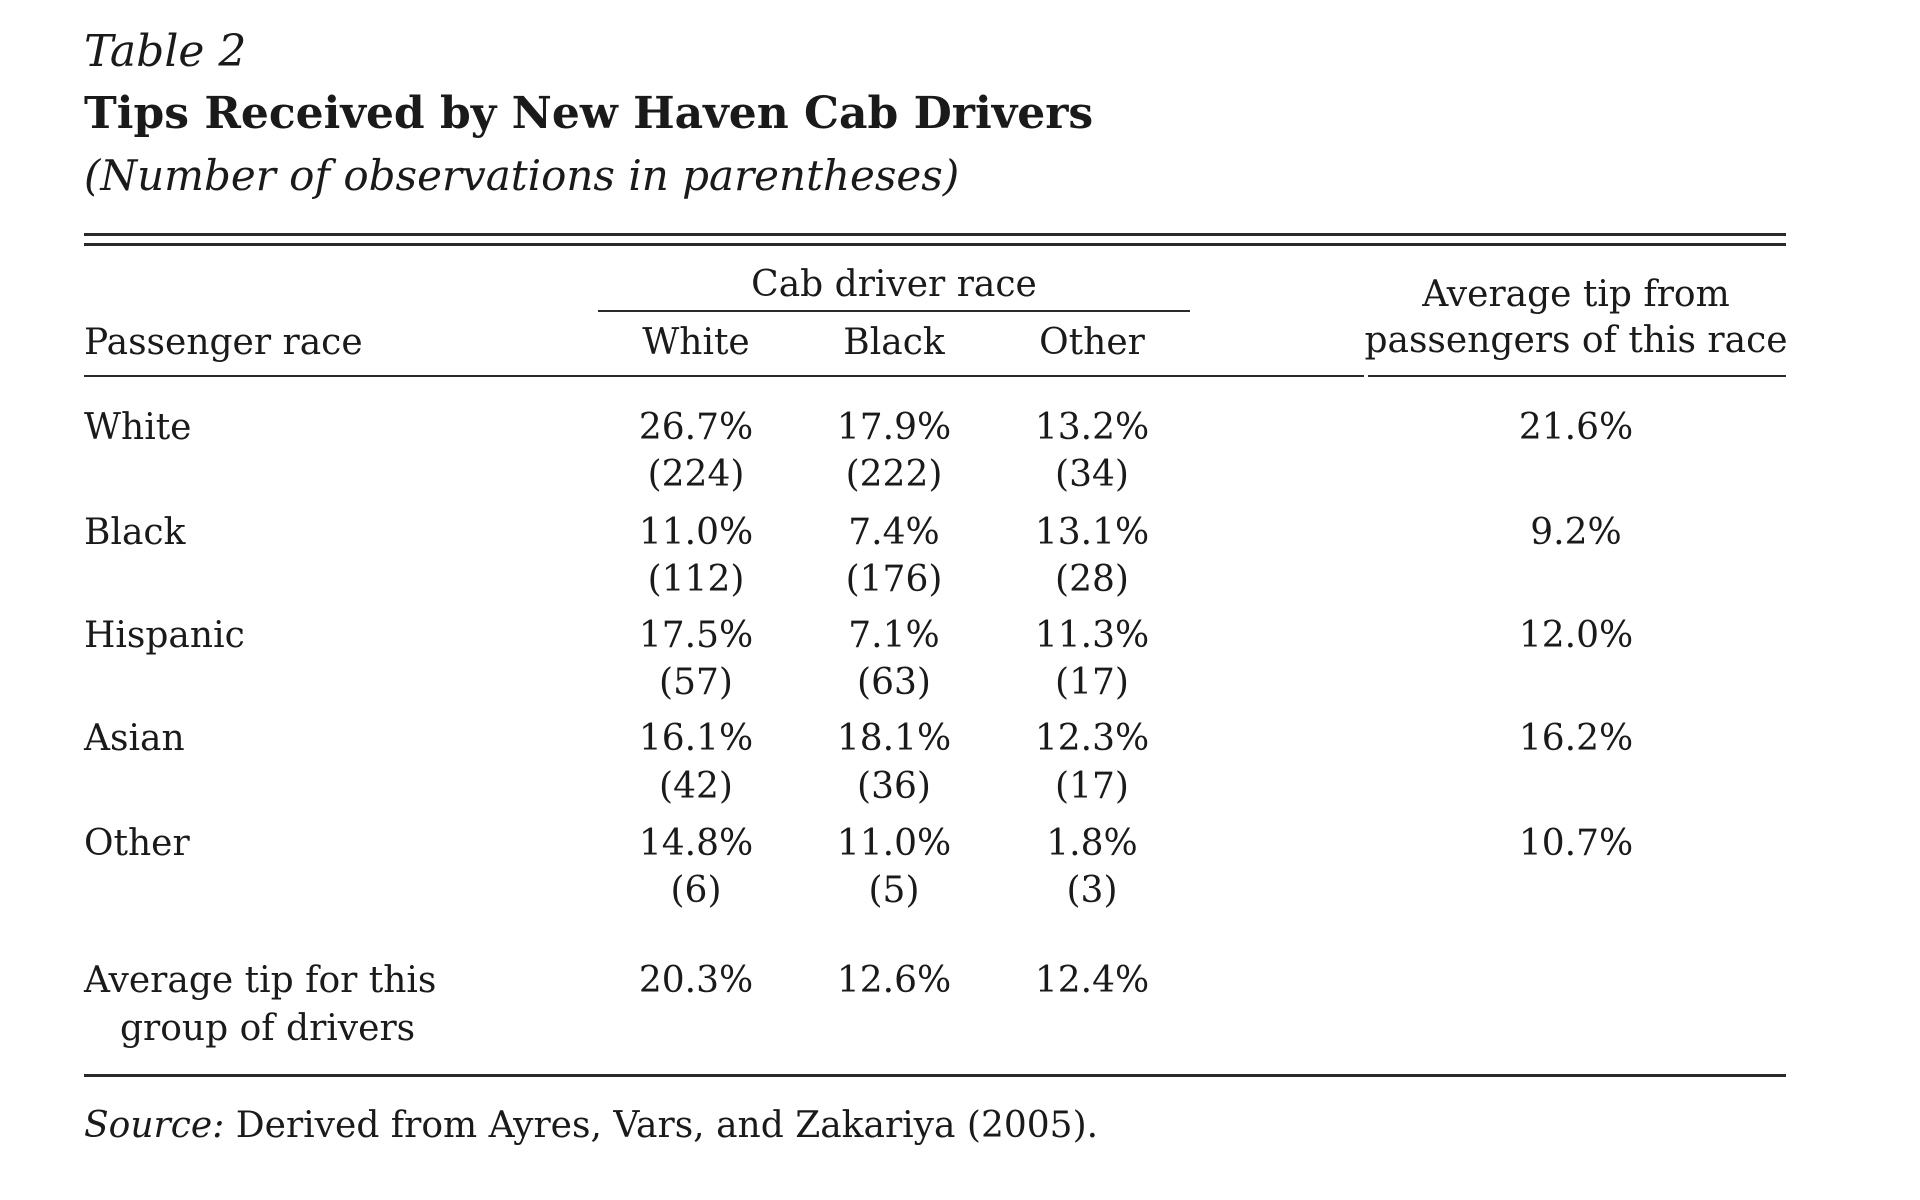  Describe the element at coordinates (696, 786) in the screenshot. I see `count-cell: (42)` at that location.